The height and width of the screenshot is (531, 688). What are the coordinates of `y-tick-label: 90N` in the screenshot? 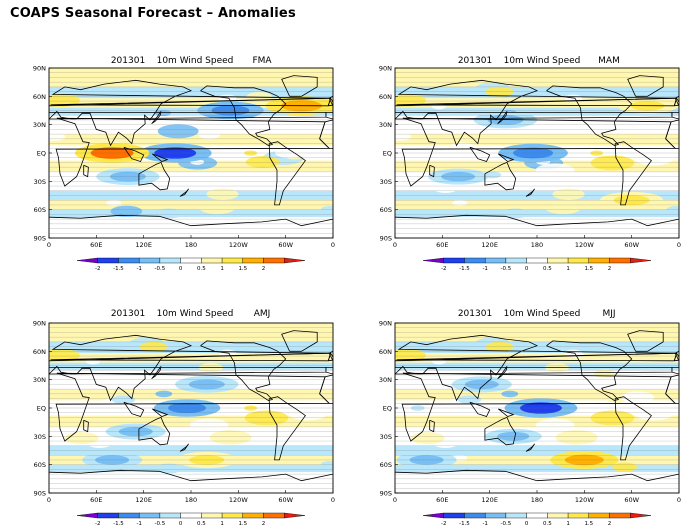 It's located at (385, 69).